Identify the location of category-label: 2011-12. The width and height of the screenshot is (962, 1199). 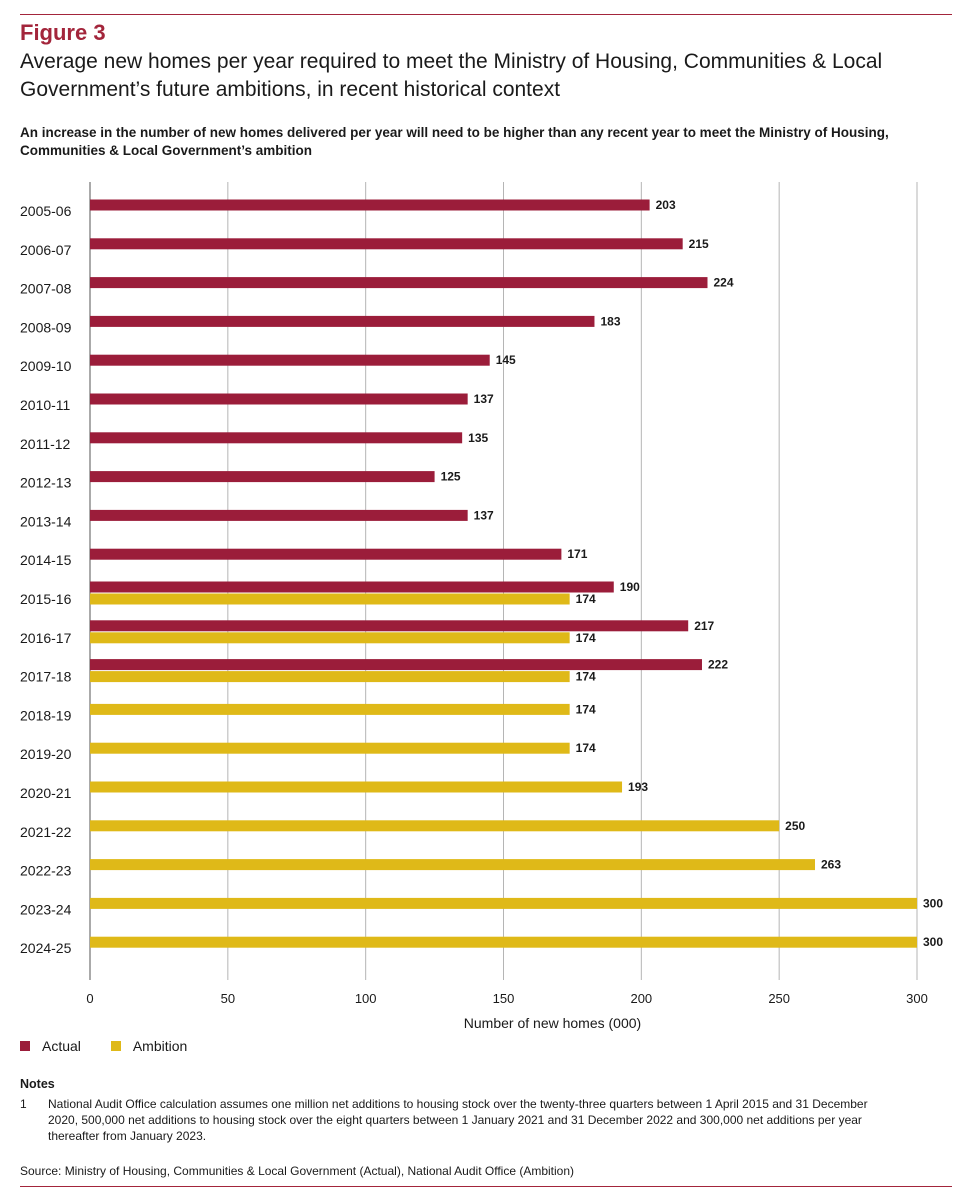
(45, 444).